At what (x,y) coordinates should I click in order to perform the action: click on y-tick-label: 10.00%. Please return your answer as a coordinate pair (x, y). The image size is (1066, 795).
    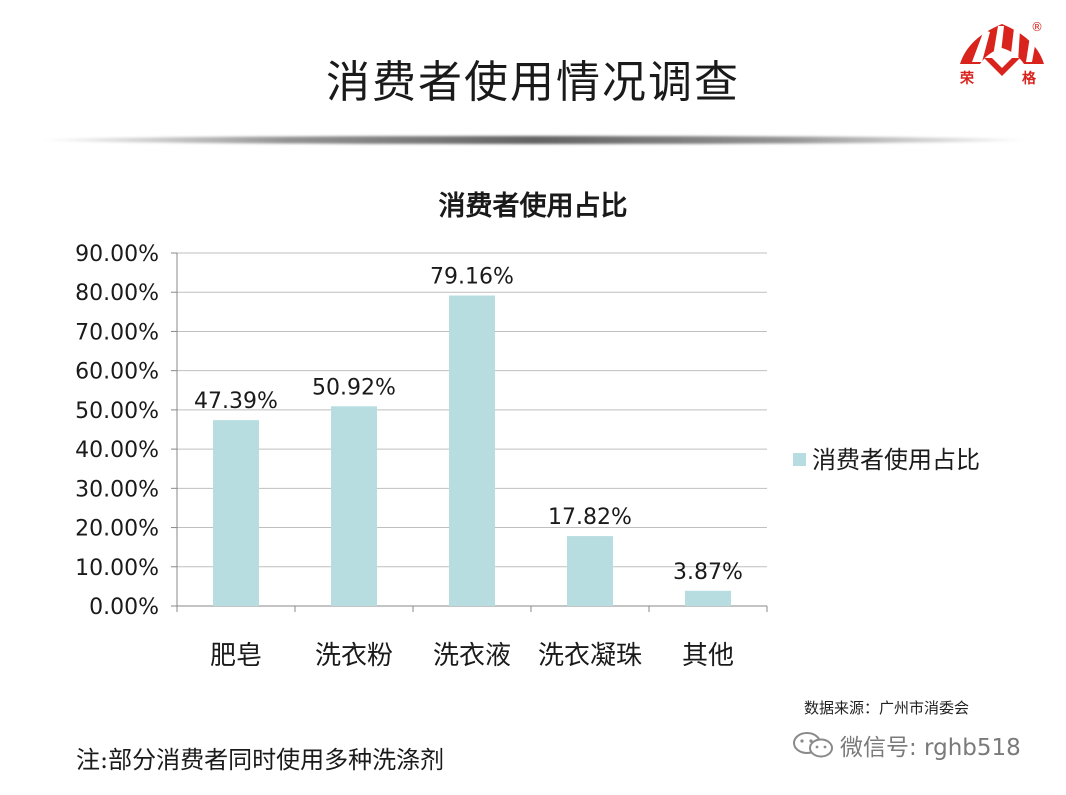
    Looking at the image, I should click on (117, 568).